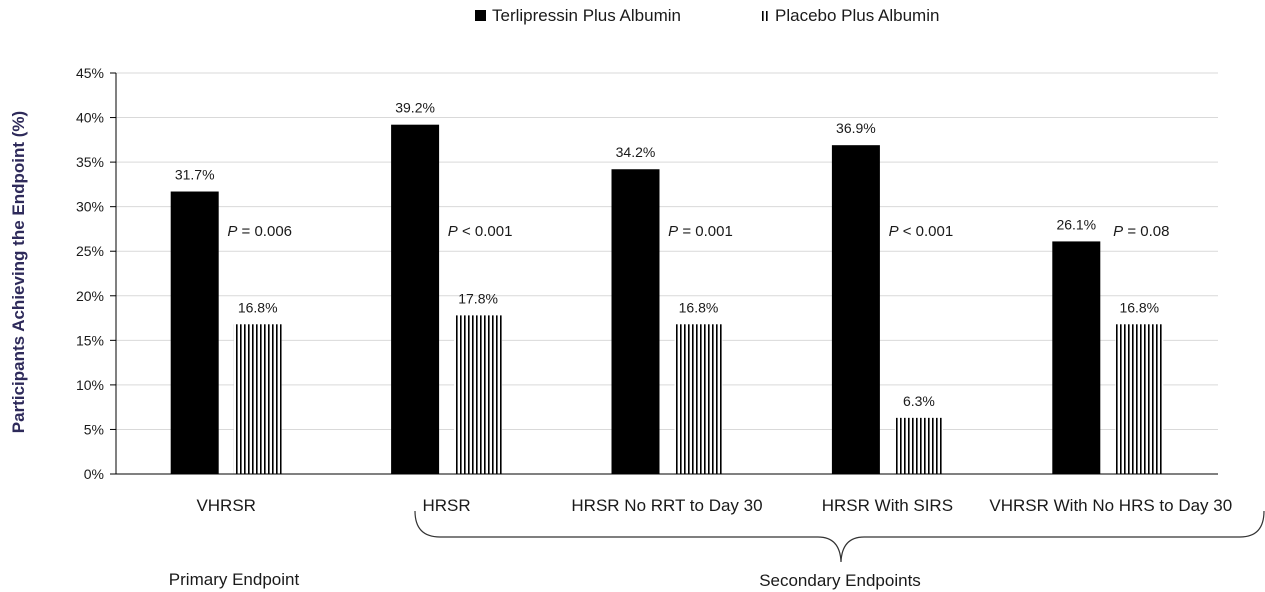  What do you see at coordinates (765, 16) in the screenshot?
I see `legend-swatch-placebo` at bounding box center [765, 16].